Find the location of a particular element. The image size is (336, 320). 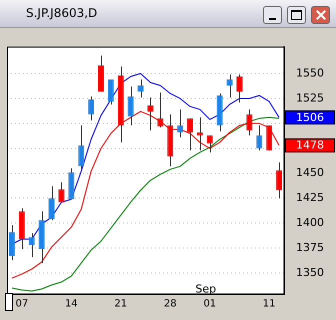

x-tick-label: 28 is located at coordinates (170, 304).